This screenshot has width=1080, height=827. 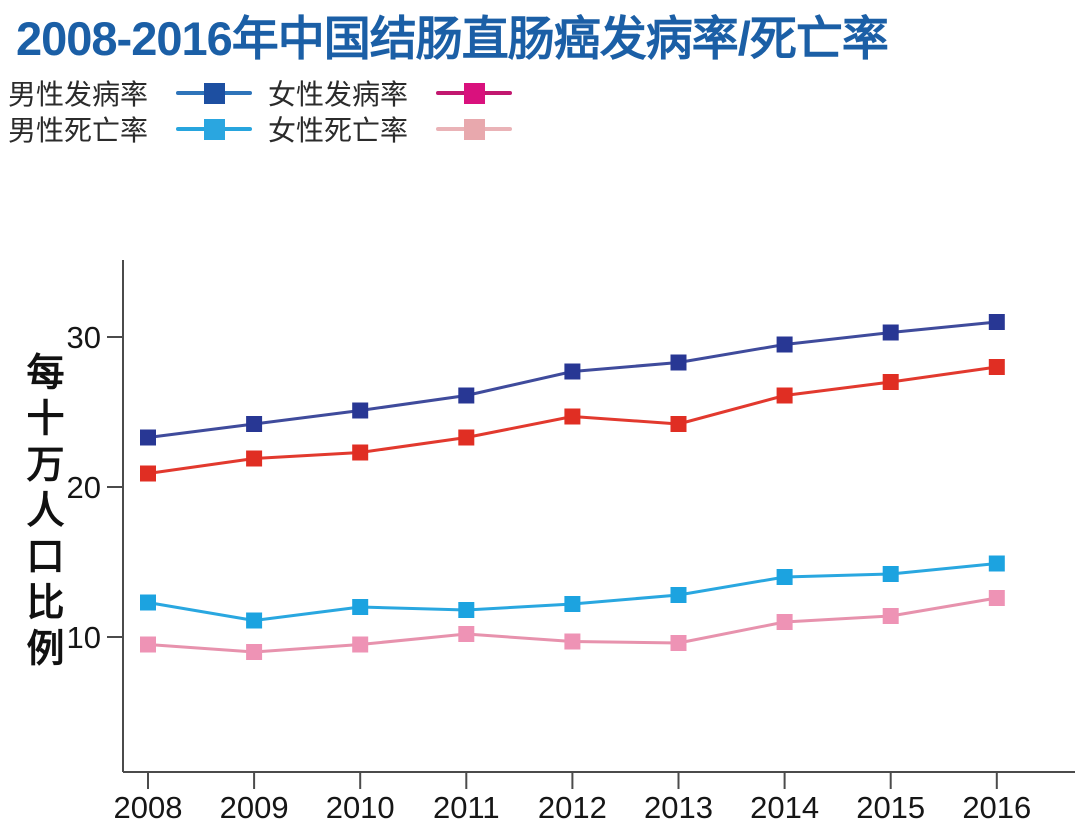 I want to click on y-axis-tick-label: 20, so click(x=84, y=487).